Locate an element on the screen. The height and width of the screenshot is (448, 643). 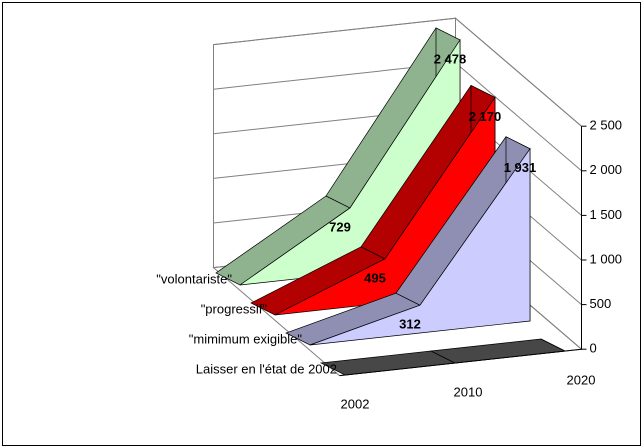
ribbon-end is located at coordinates (553, 345).